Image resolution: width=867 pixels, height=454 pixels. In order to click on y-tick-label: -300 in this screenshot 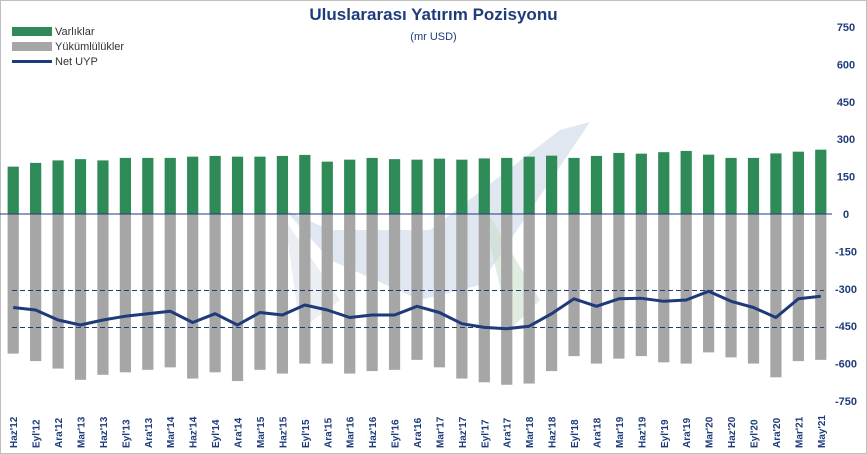, I will do `click(846, 290)`.